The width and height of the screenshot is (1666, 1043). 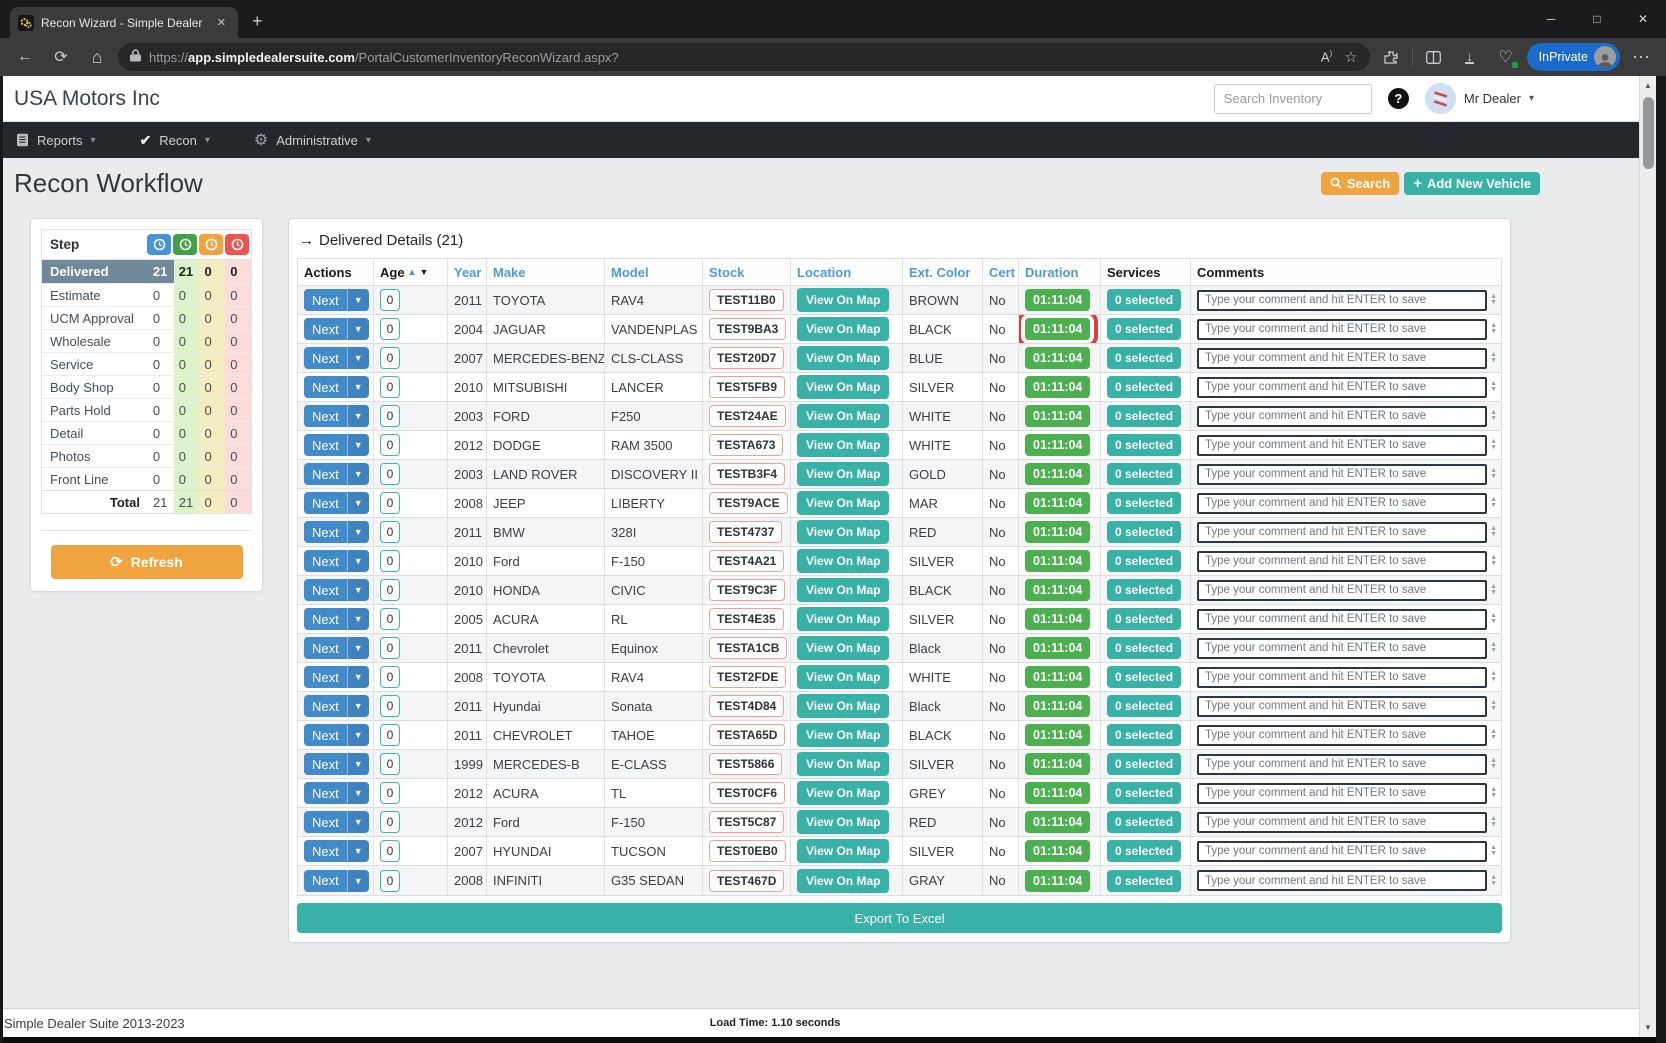 I want to click on home-icon: ⌂, so click(x=97, y=56).